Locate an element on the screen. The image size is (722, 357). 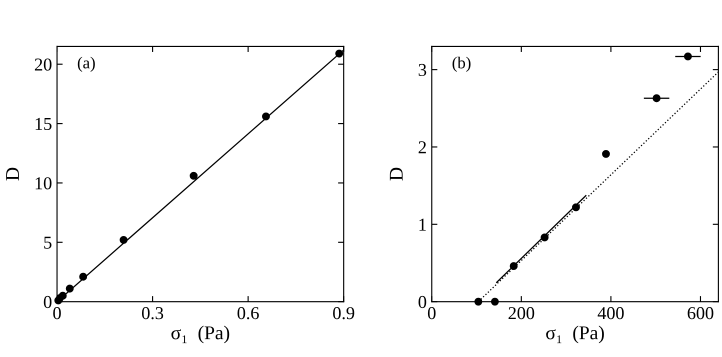
y-tick-label: 3 is located at coordinates (422, 70).